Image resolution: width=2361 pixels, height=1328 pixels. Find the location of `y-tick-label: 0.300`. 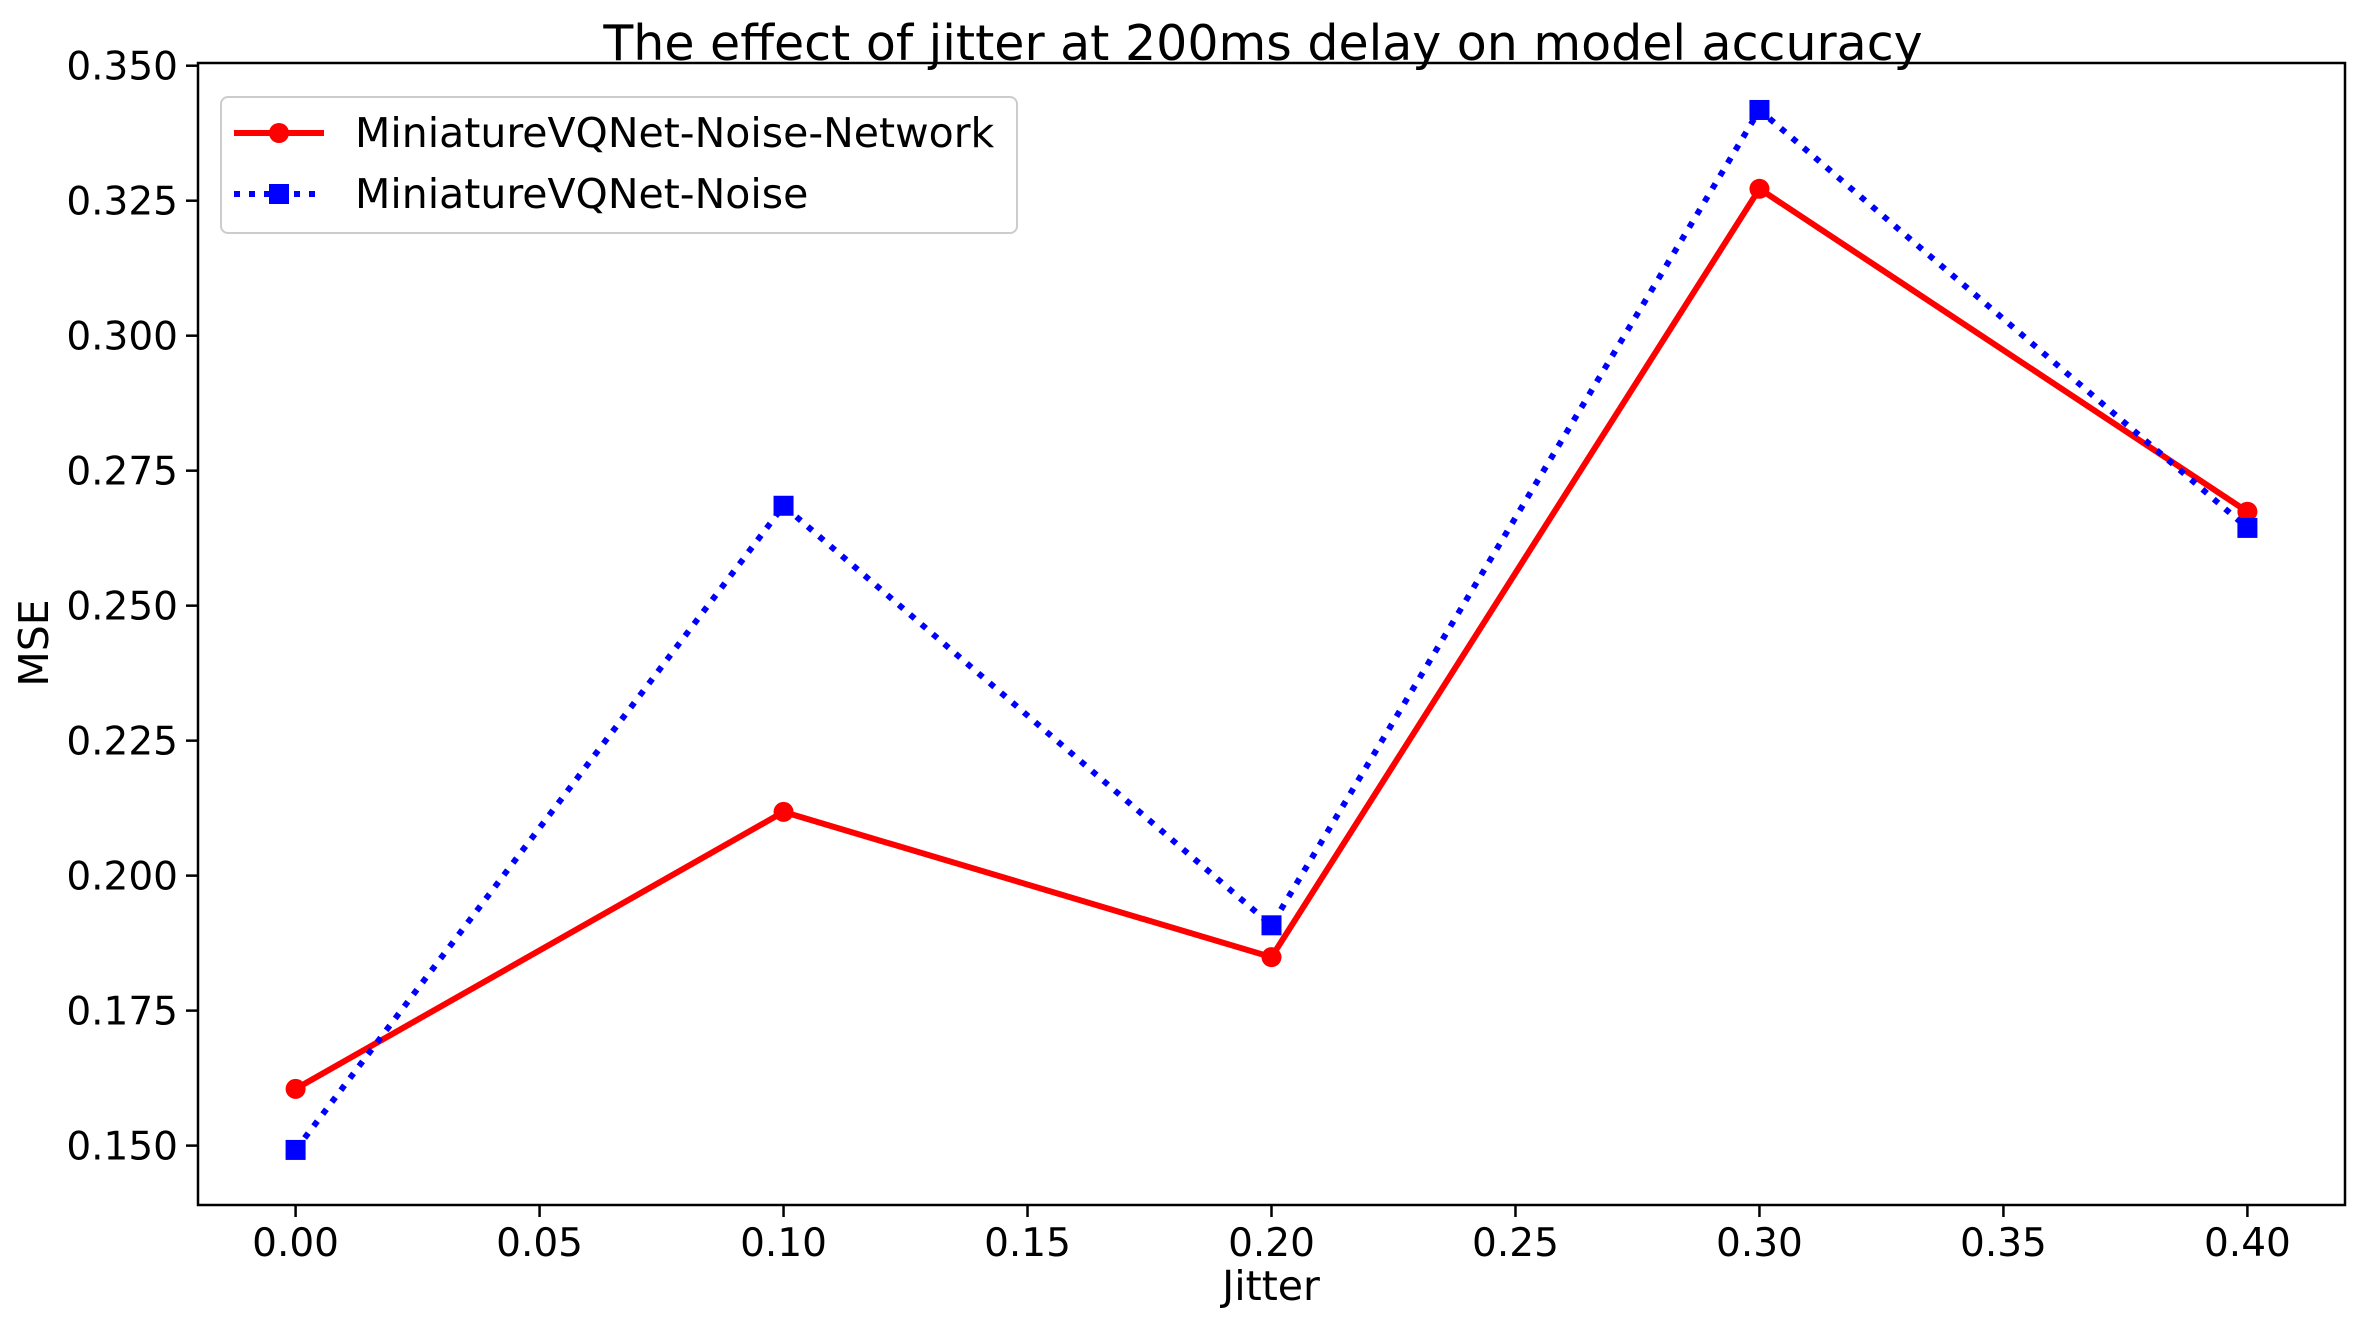

y-tick-label: 0.300 is located at coordinates (122, 337).